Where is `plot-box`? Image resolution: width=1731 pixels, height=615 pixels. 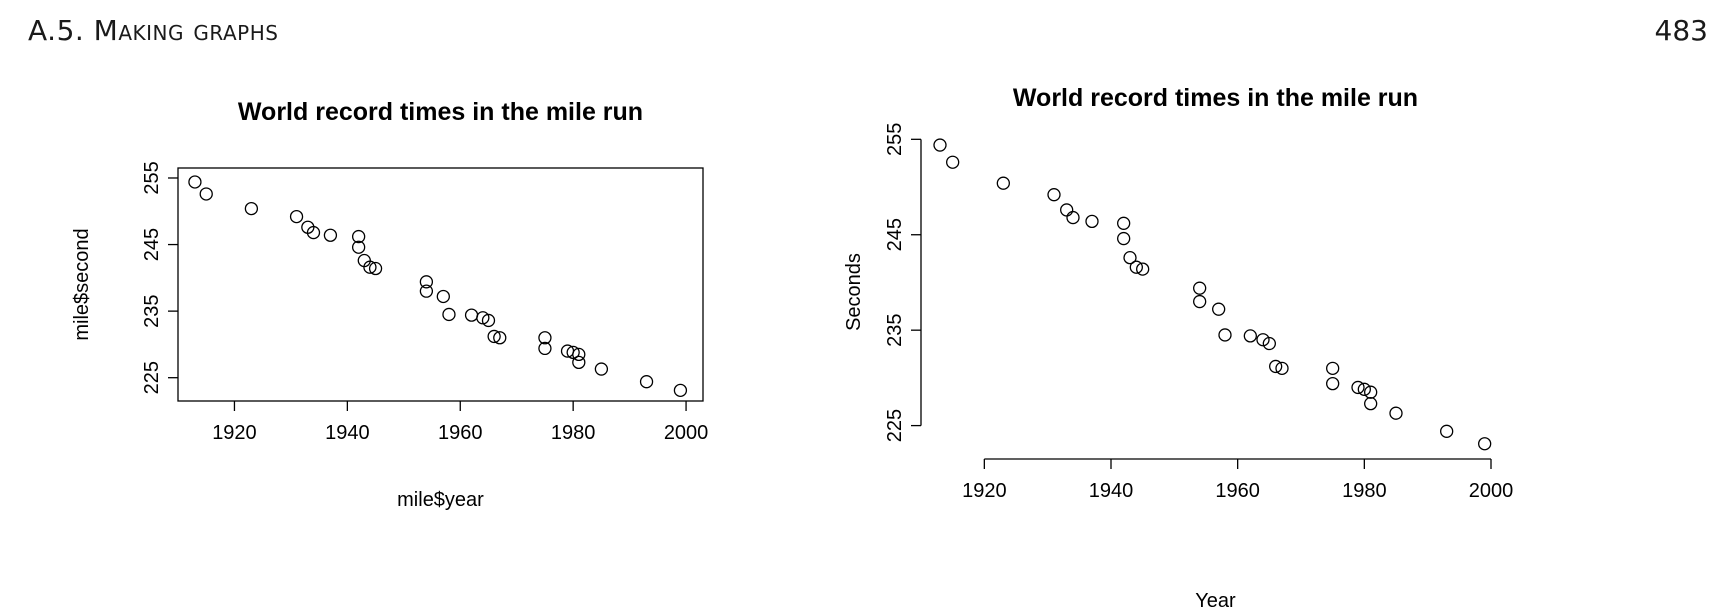
plot-box is located at coordinates (440, 284).